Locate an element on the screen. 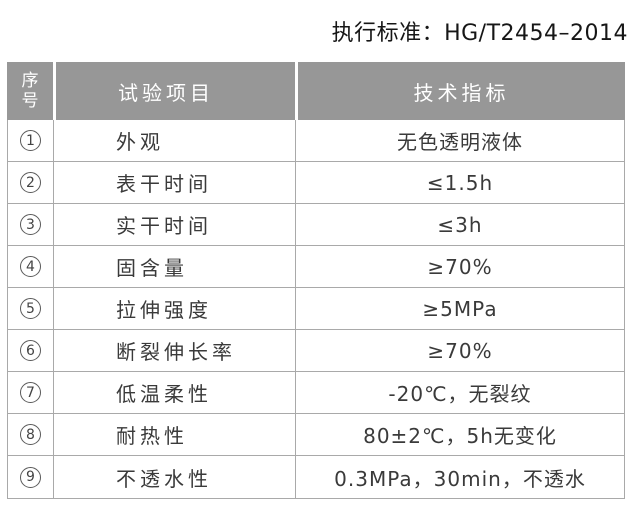 Image resolution: width=632 pixels, height=510 pixels. serial-cell: 8 is located at coordinates (31, 434).